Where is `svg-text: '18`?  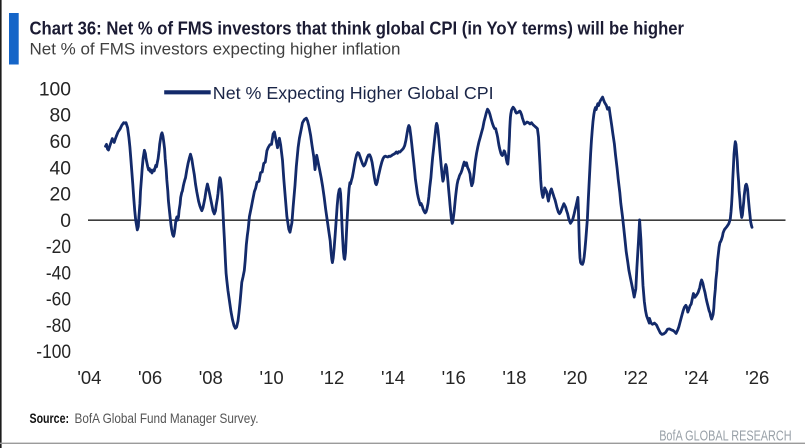
svg-text: '18 is located at coordinates (514, 377).